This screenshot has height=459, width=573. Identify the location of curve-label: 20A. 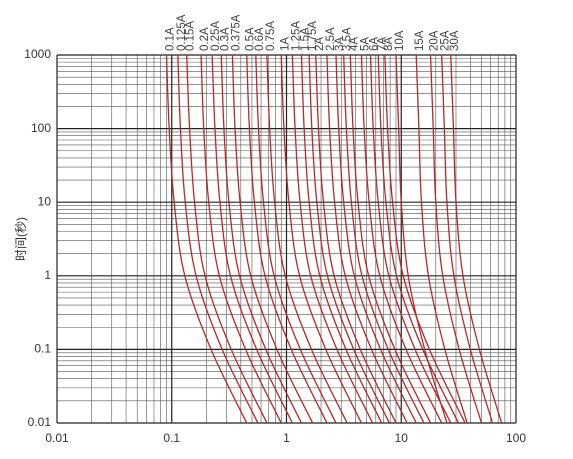
(435, 40).